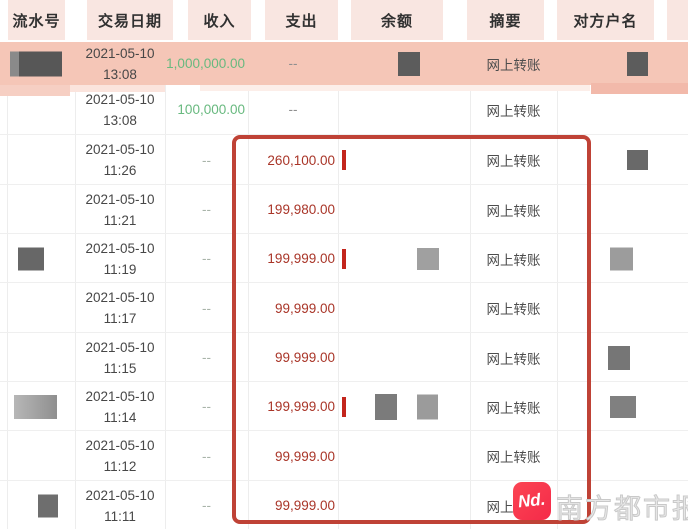 The width and height of the screenshot is (688, 529). I want to click on table-row: 2021-05-10 13:08 1,000,000.00 -- 网上转账, so click(344, 63).